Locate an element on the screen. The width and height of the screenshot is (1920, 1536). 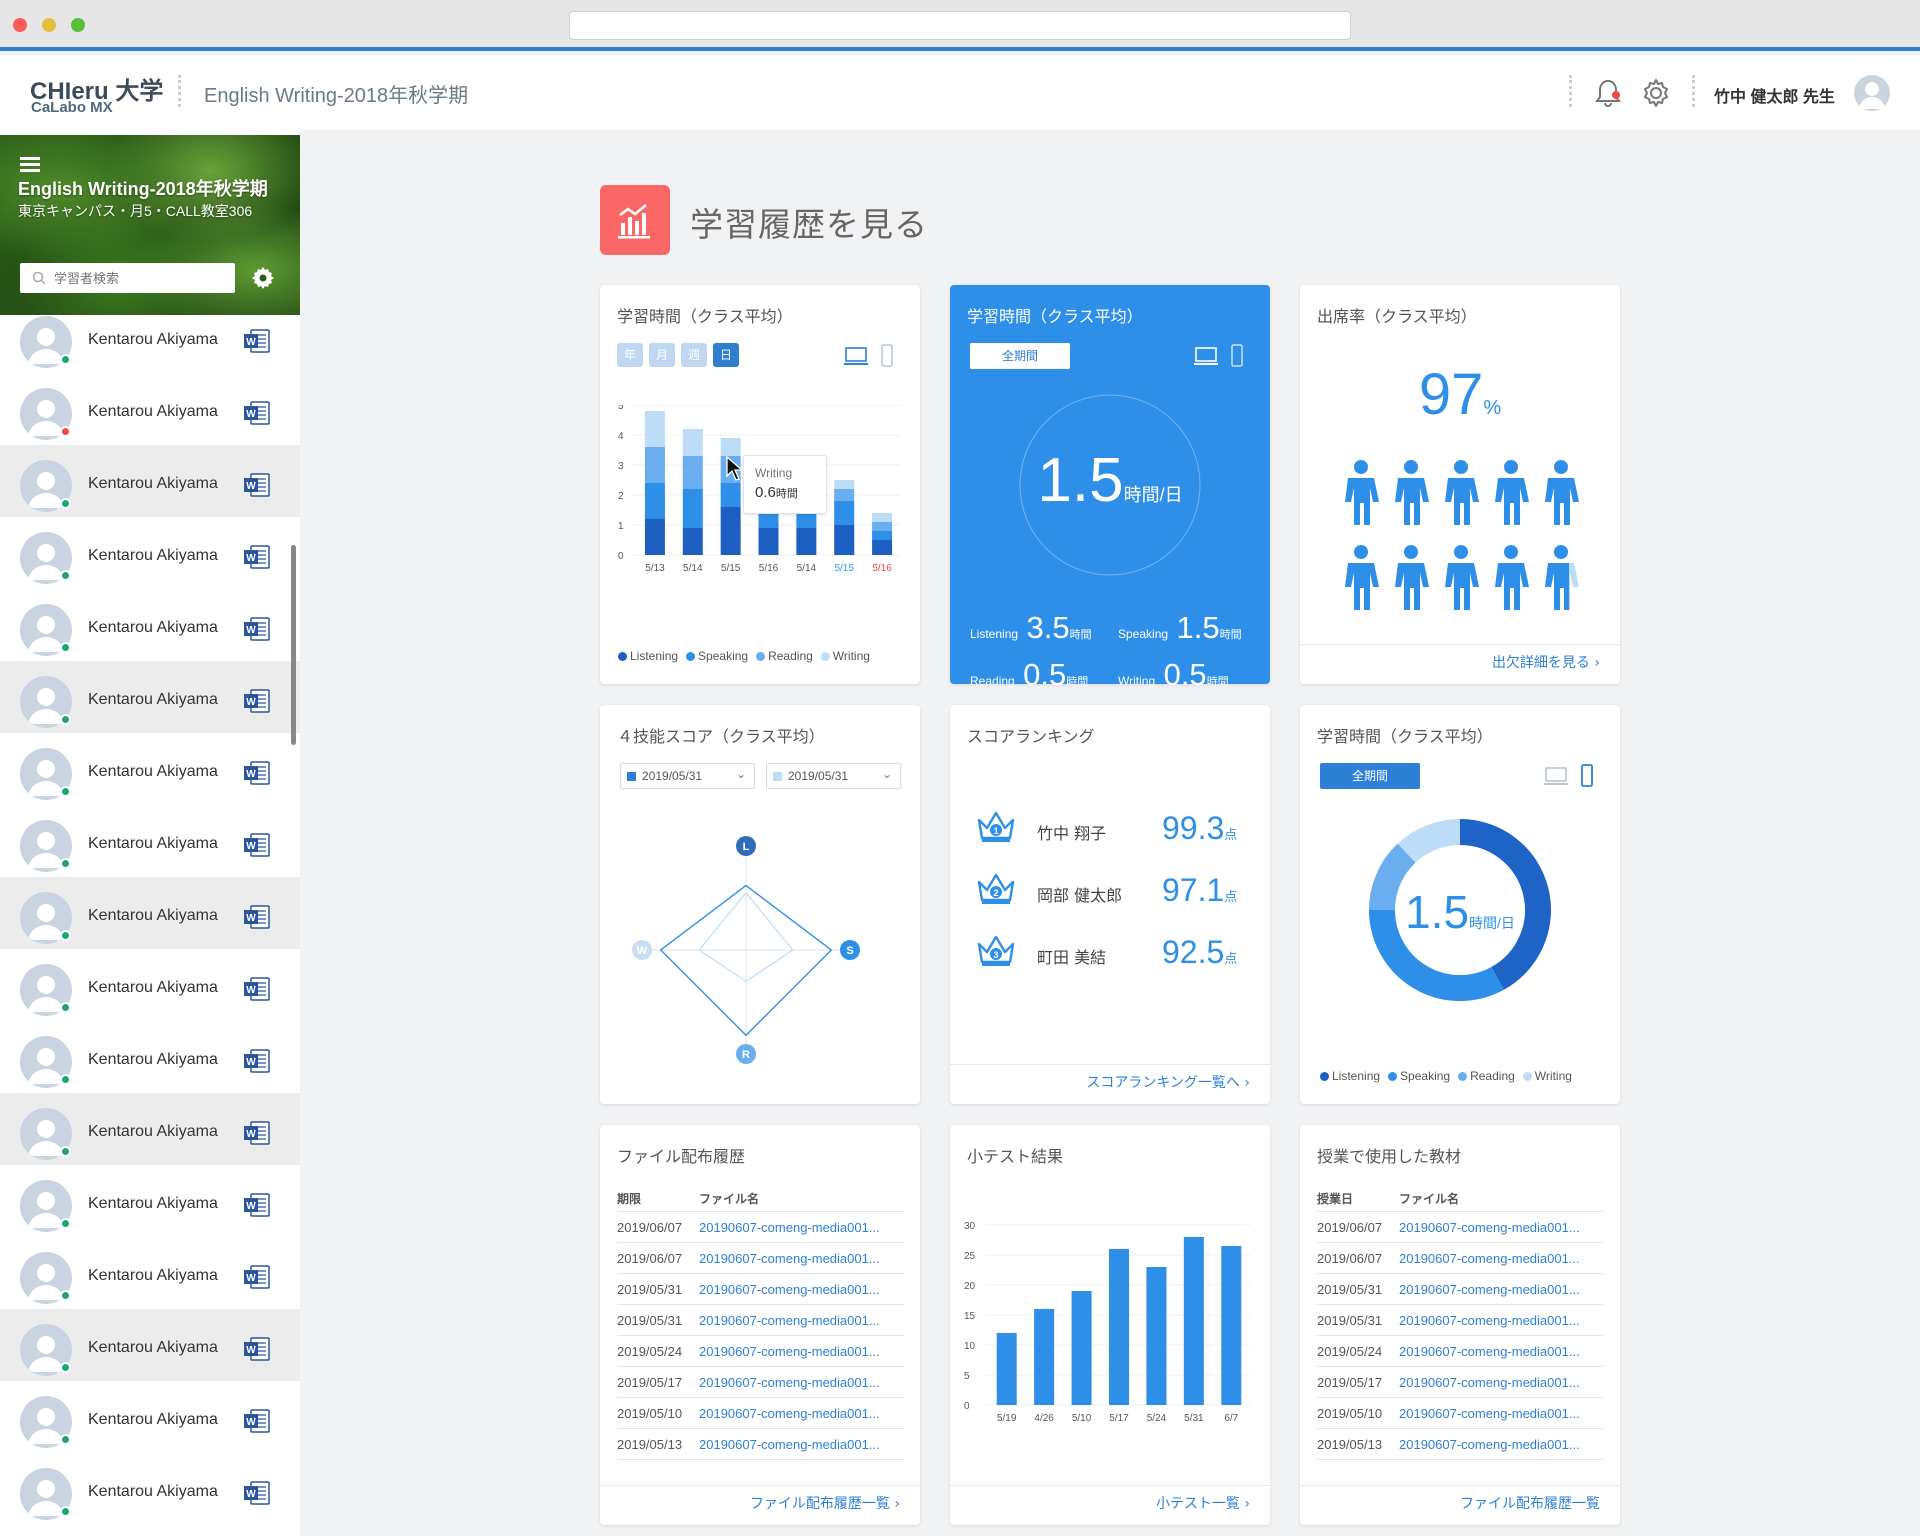
donut-slice-listening is located at coordinates (1505, 904).